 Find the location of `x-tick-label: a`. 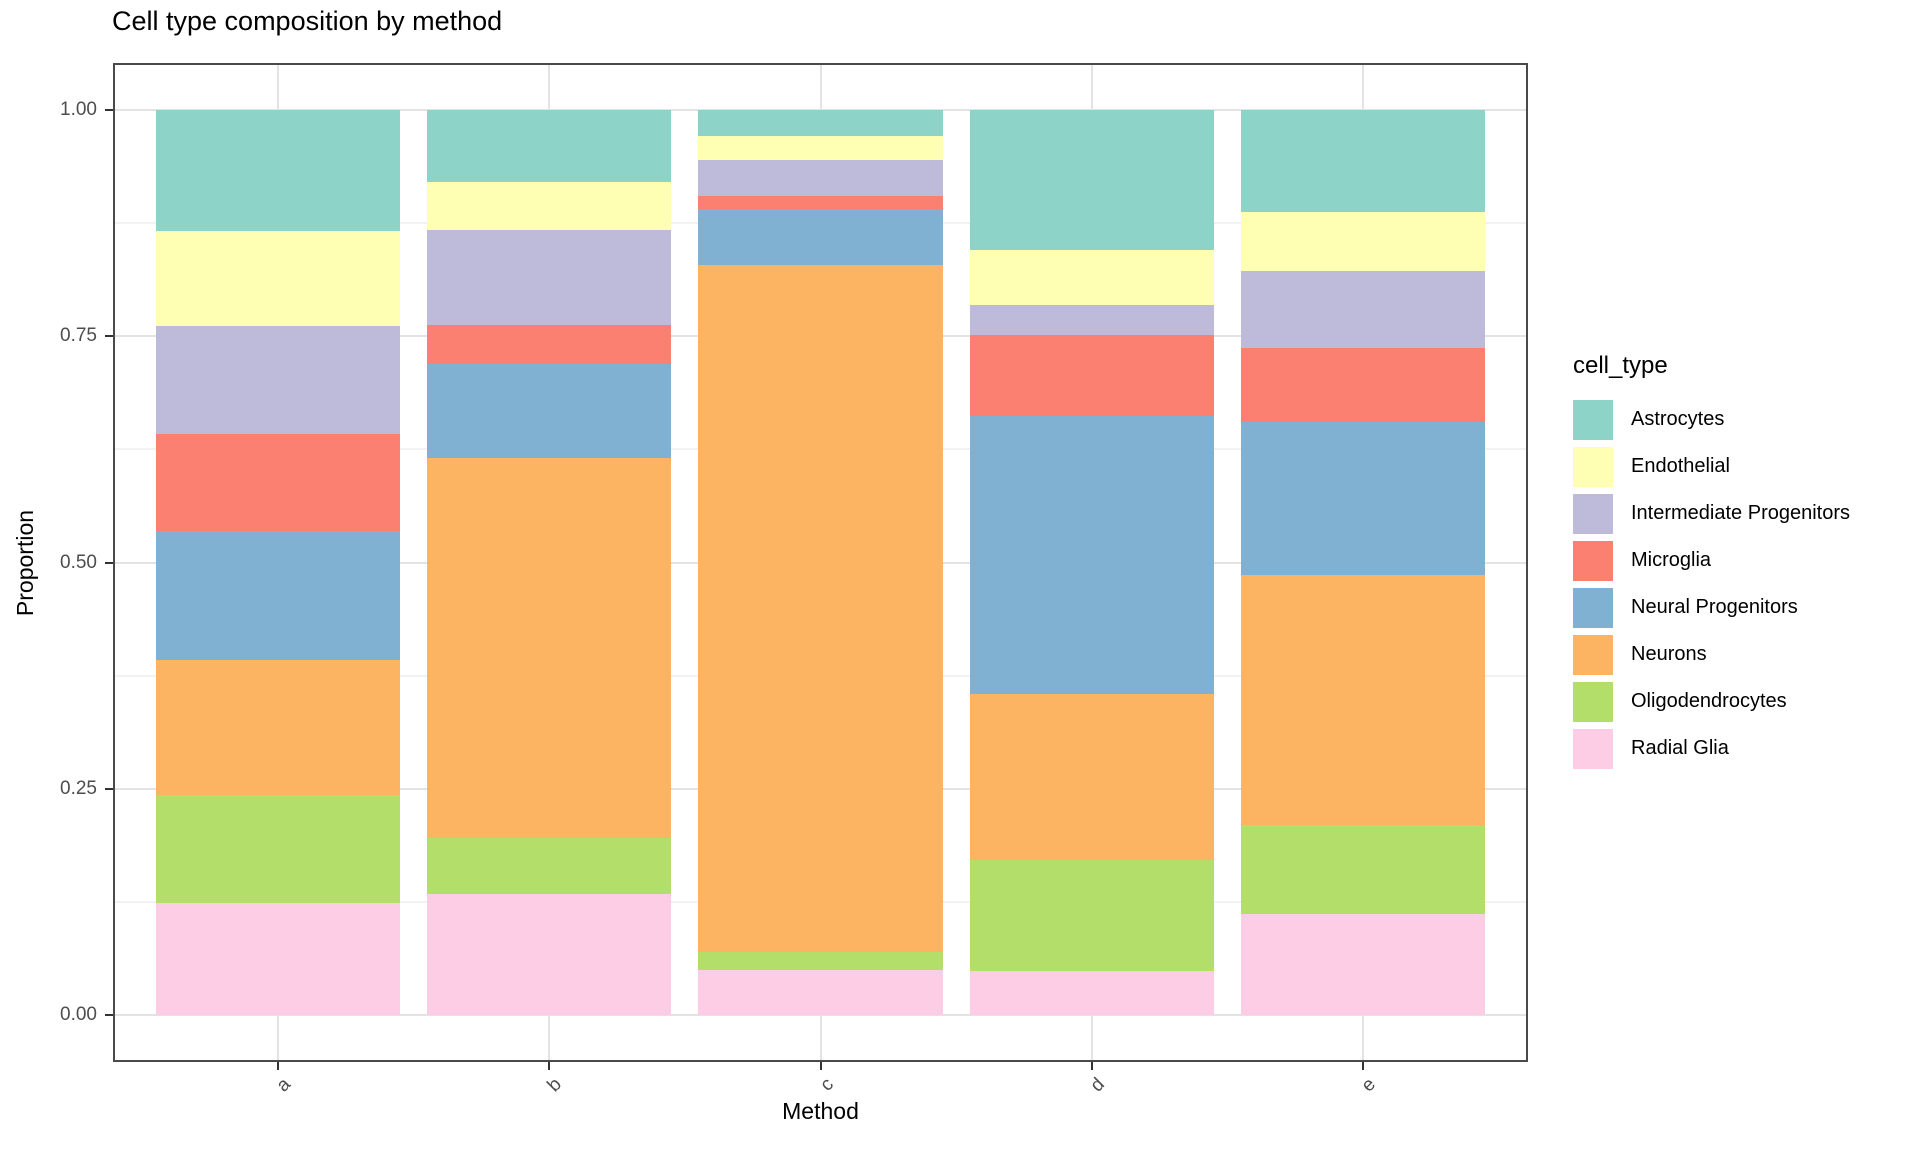

x-tick-label: a is located at coordinates (283, 1085).